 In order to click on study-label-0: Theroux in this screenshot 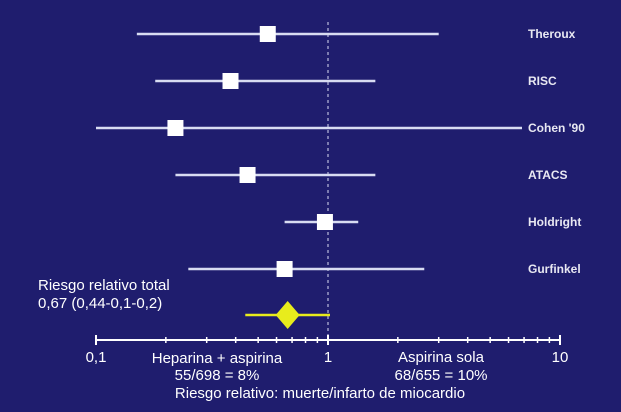, I will do `click(552, 34)`.